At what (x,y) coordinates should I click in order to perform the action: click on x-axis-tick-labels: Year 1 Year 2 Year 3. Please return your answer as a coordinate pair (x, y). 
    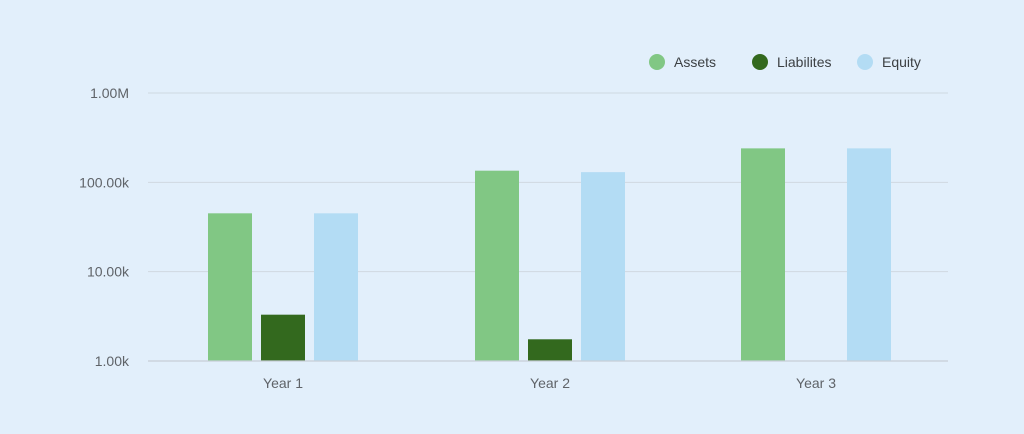
    Looking at the image, I should click on (549, 383).